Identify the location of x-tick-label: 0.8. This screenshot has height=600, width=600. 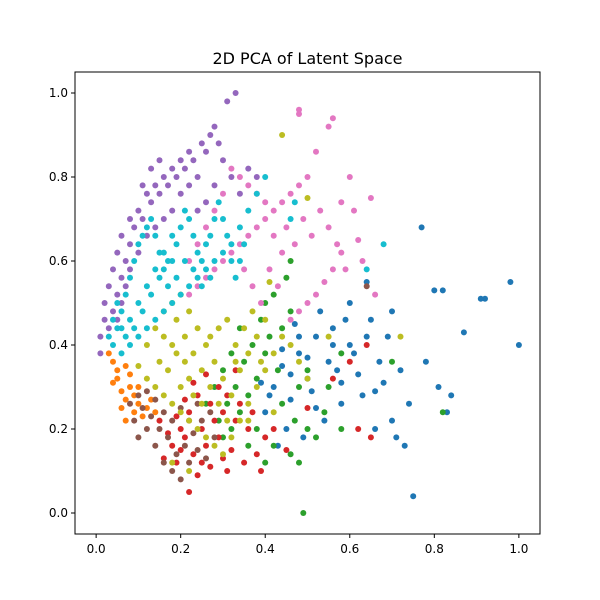
(434, 549).